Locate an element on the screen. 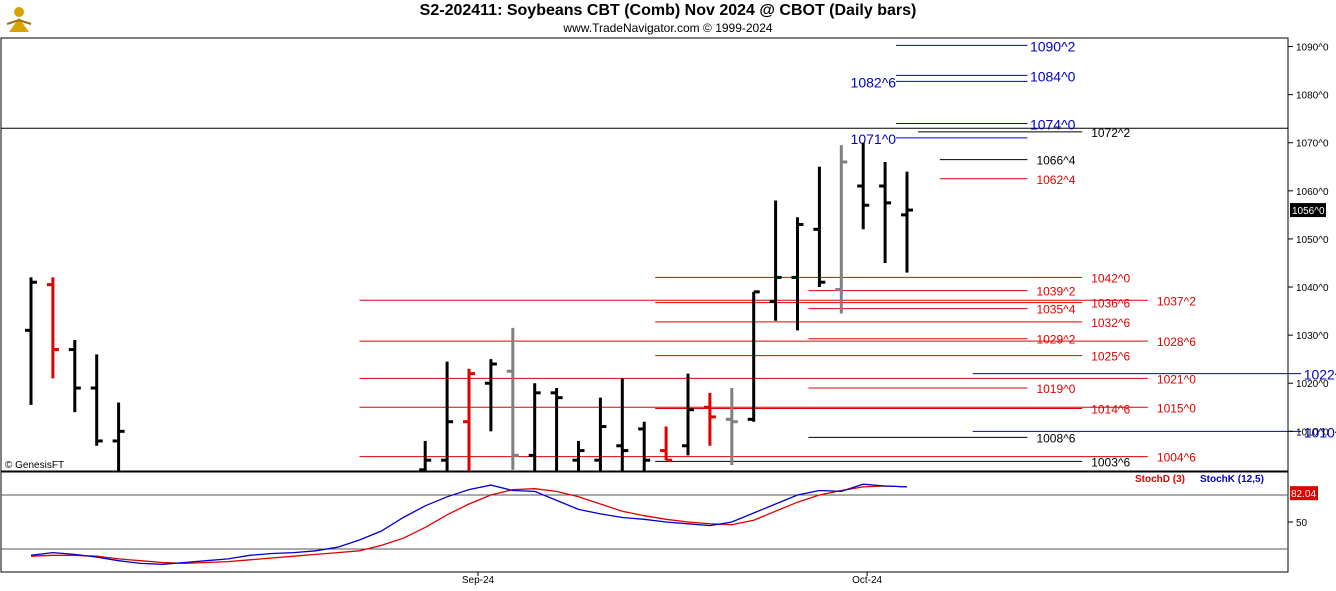  stochastic-last-box is located at coordinates (1304, 493).